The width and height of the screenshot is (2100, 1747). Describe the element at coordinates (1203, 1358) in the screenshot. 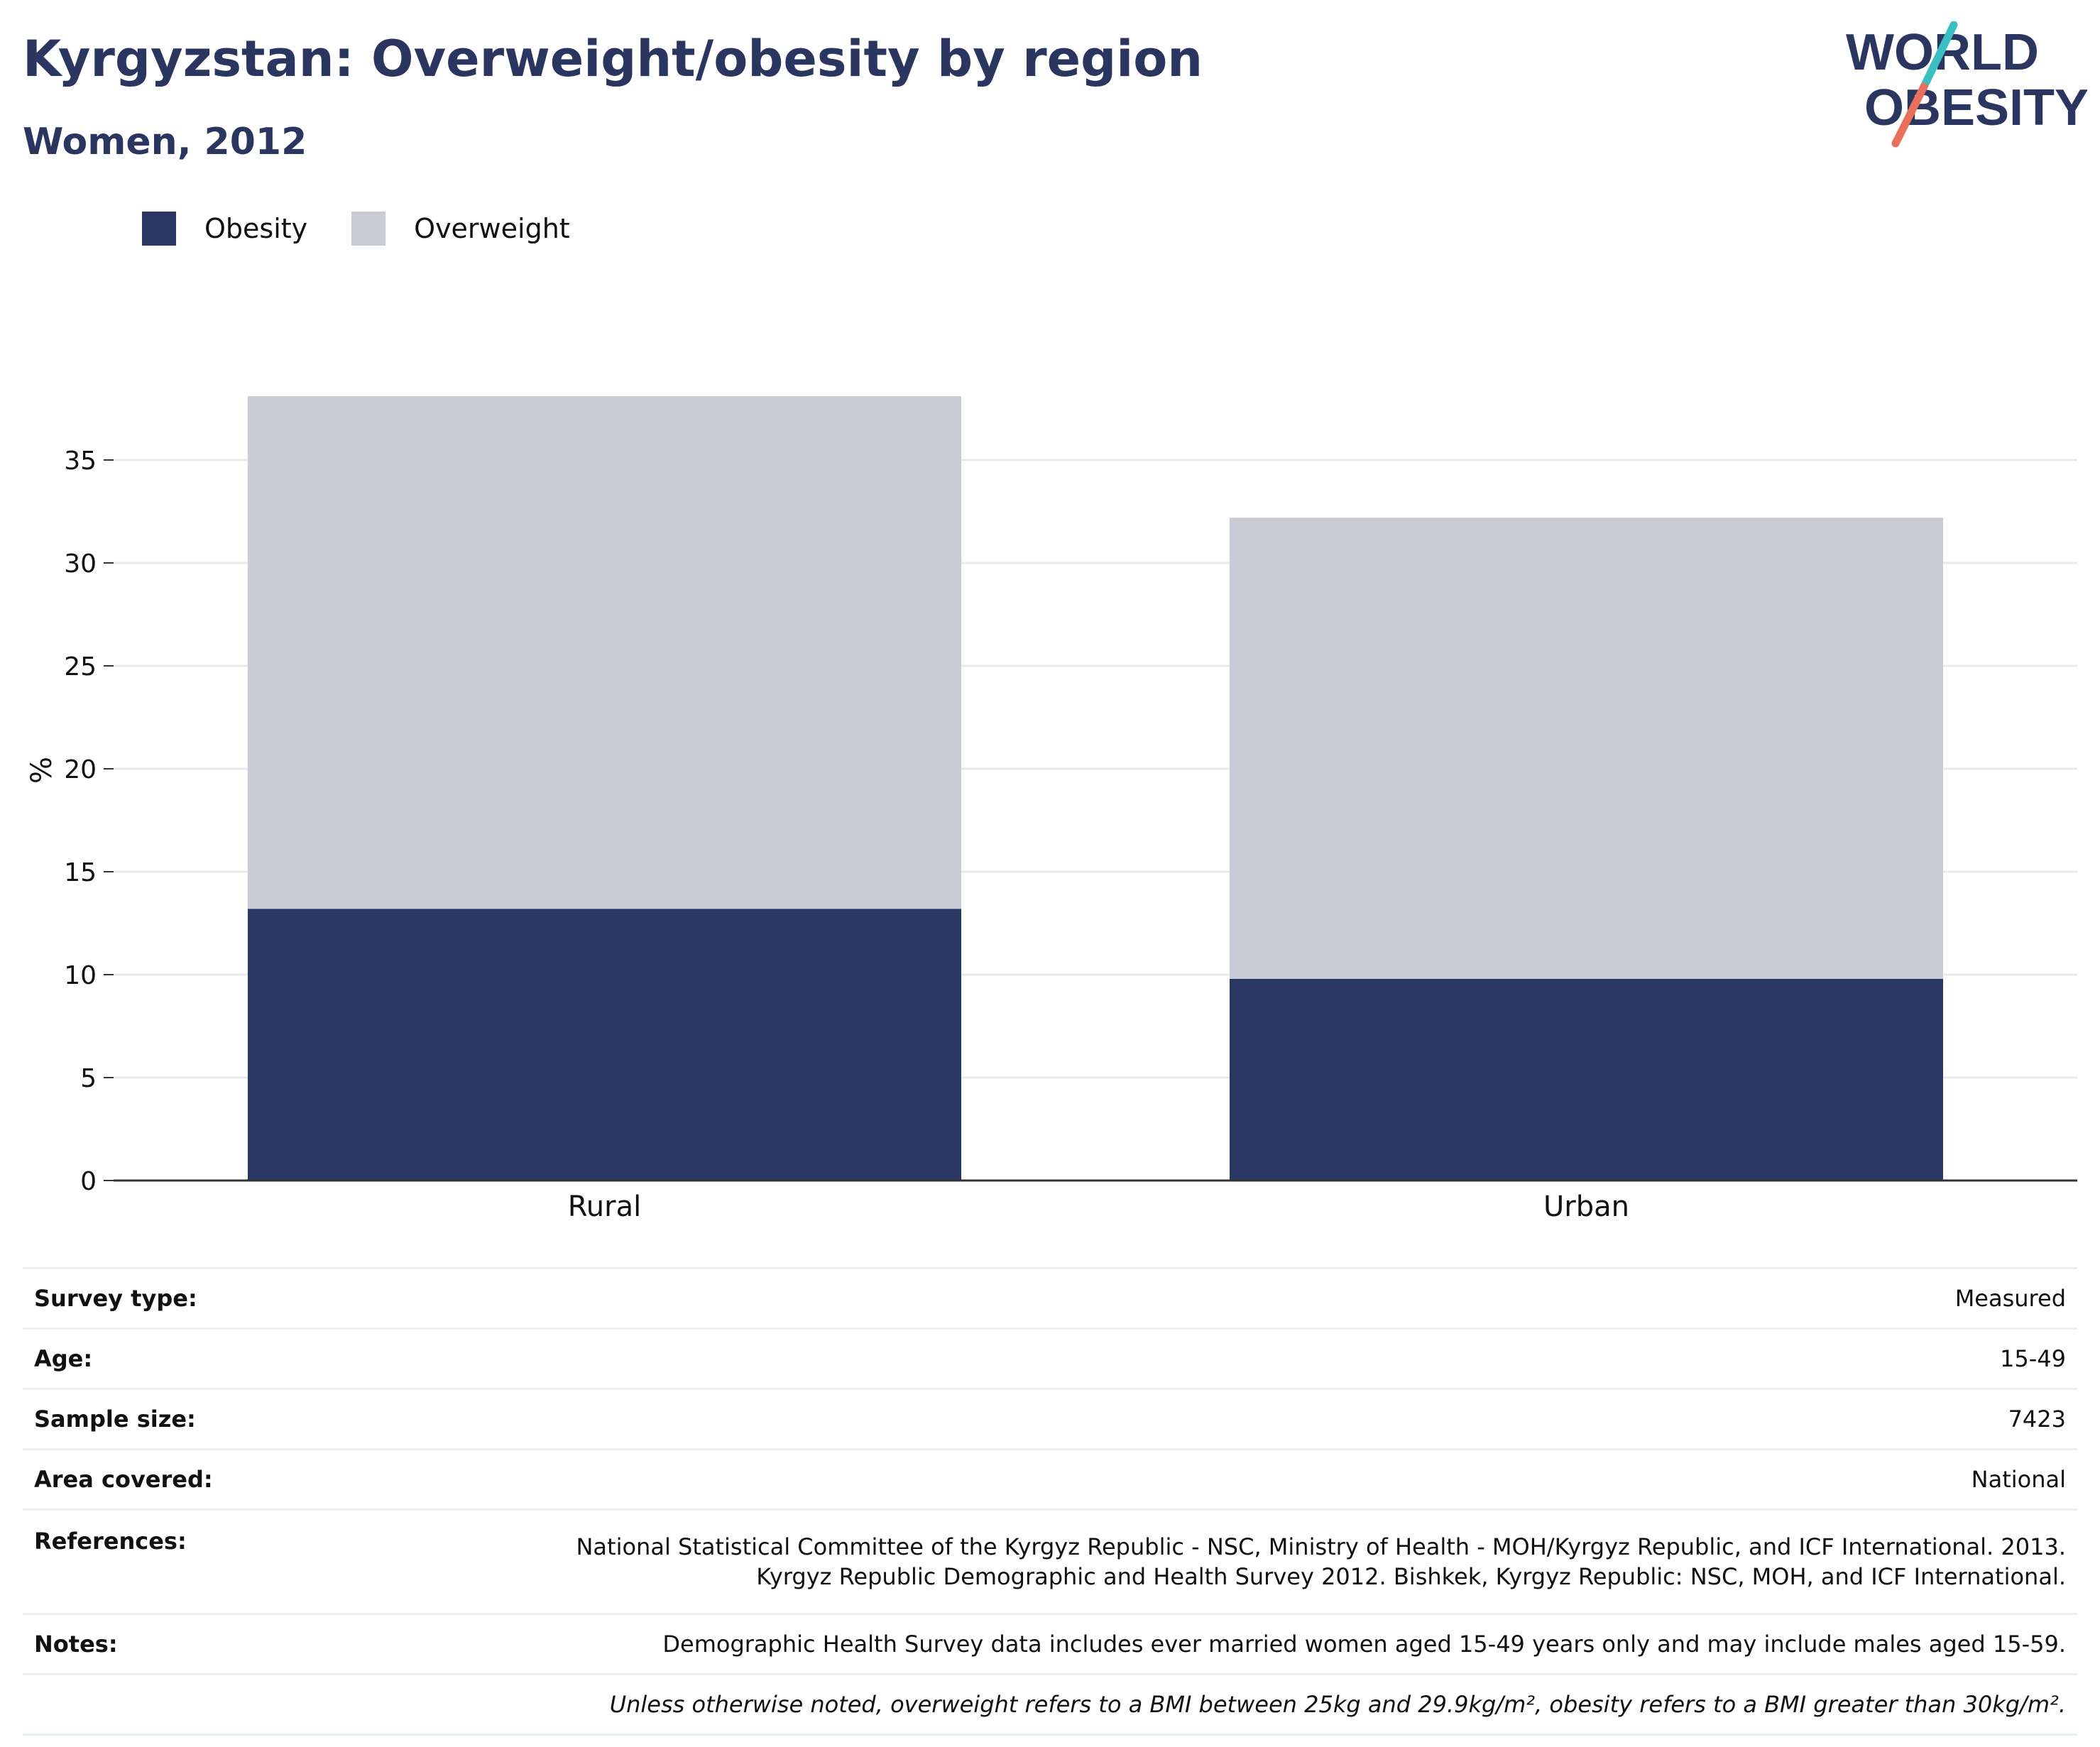

I see `age-value: 15-49` at that location.